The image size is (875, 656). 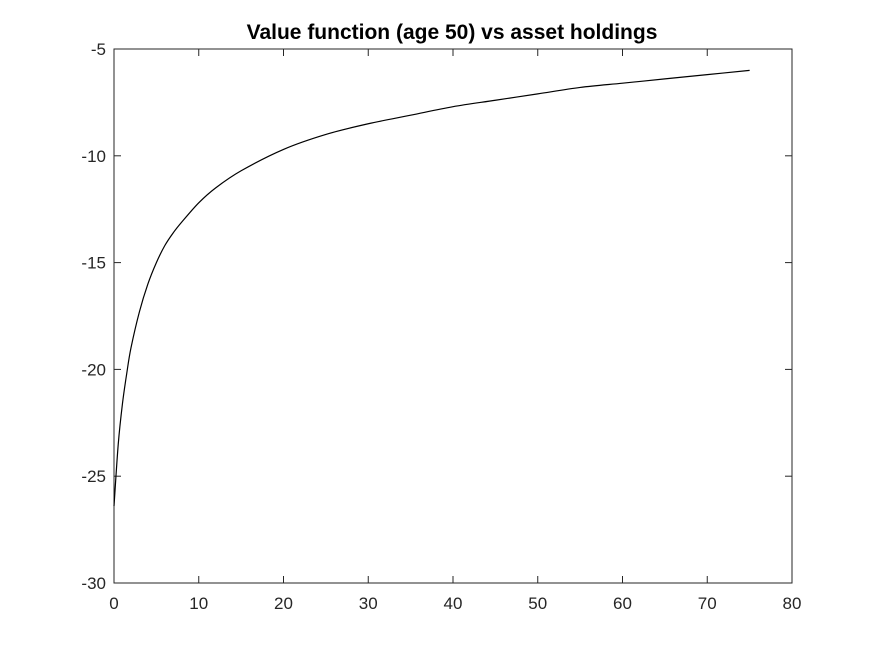 I want to click on x-tick-label: 30, so click(x=368, y=603).